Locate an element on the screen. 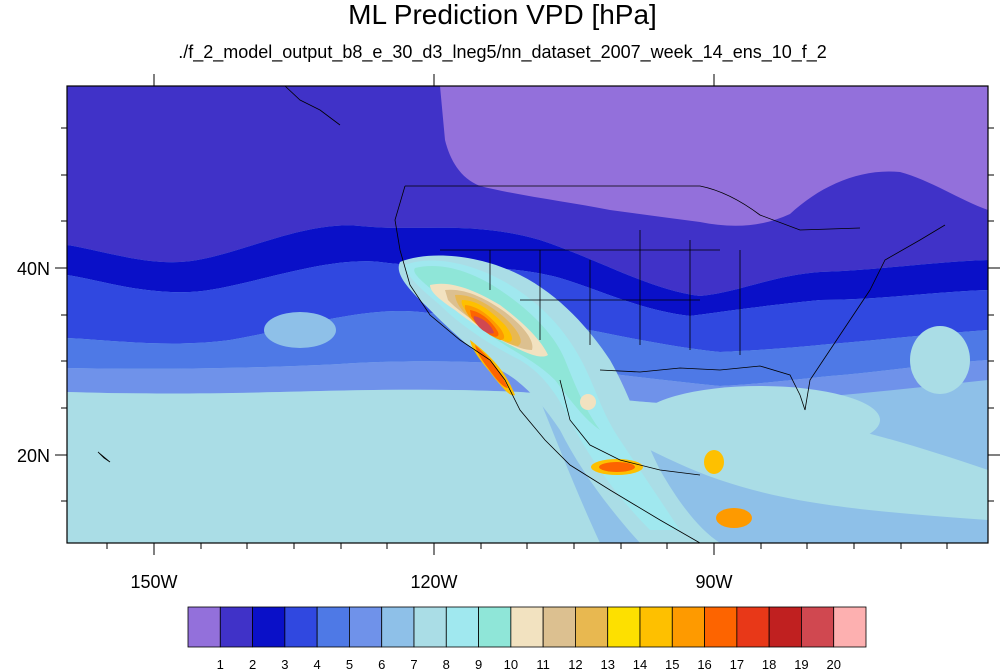 This screenshot has width=1005, height=672. x-tick-label: 90W is located at coordinates (713, 582).